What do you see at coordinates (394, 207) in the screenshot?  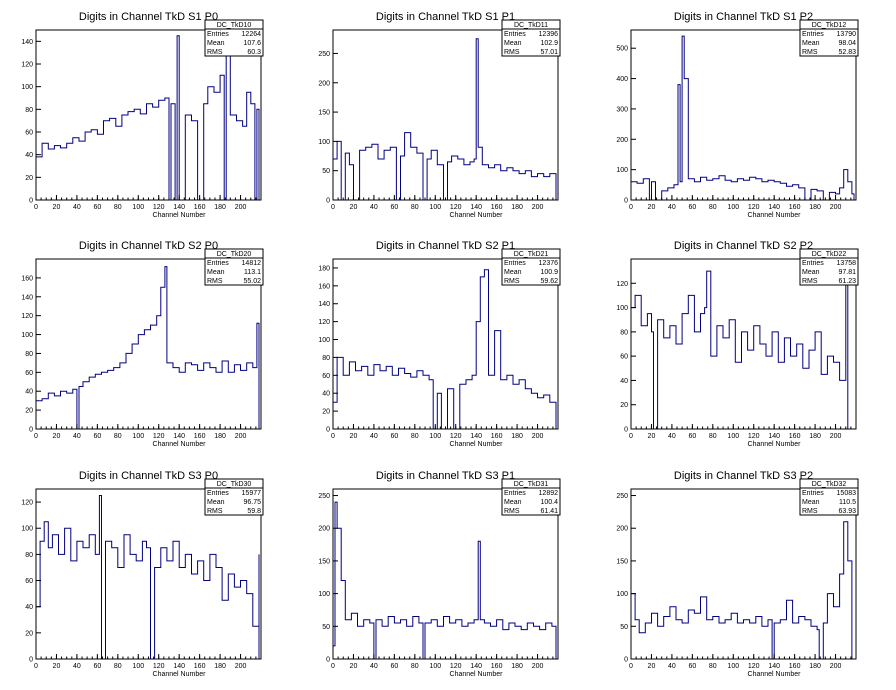 I see `x-tick-label: 60` at bounding box center [394, 207].